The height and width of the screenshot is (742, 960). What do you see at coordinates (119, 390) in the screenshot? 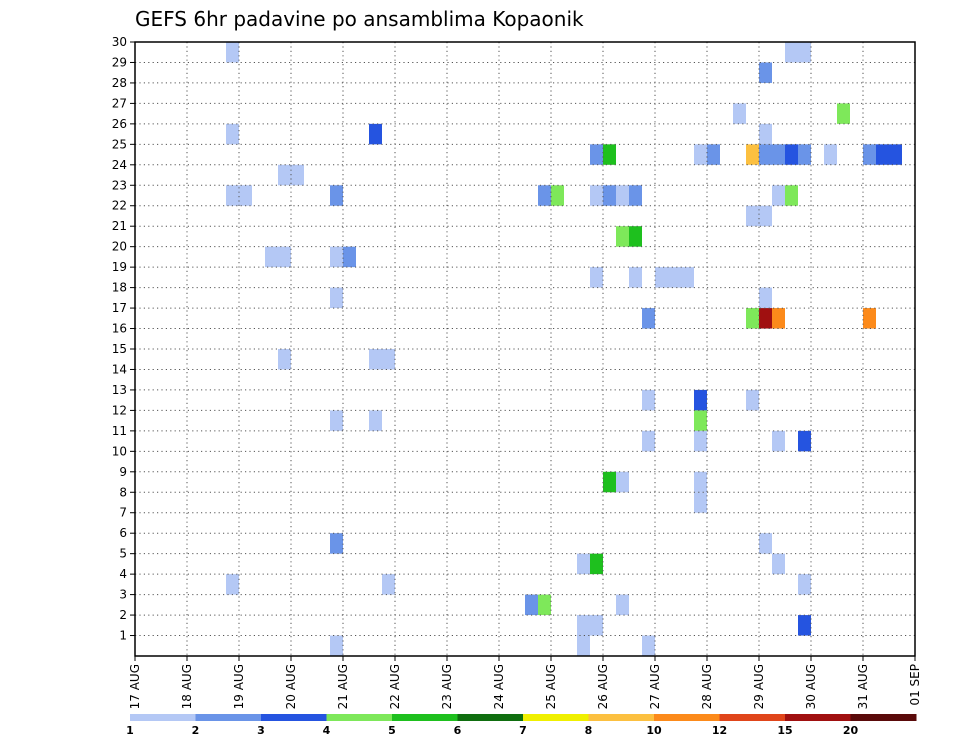
I see `y-tick-label: 13` at bounding box center [119, 390].